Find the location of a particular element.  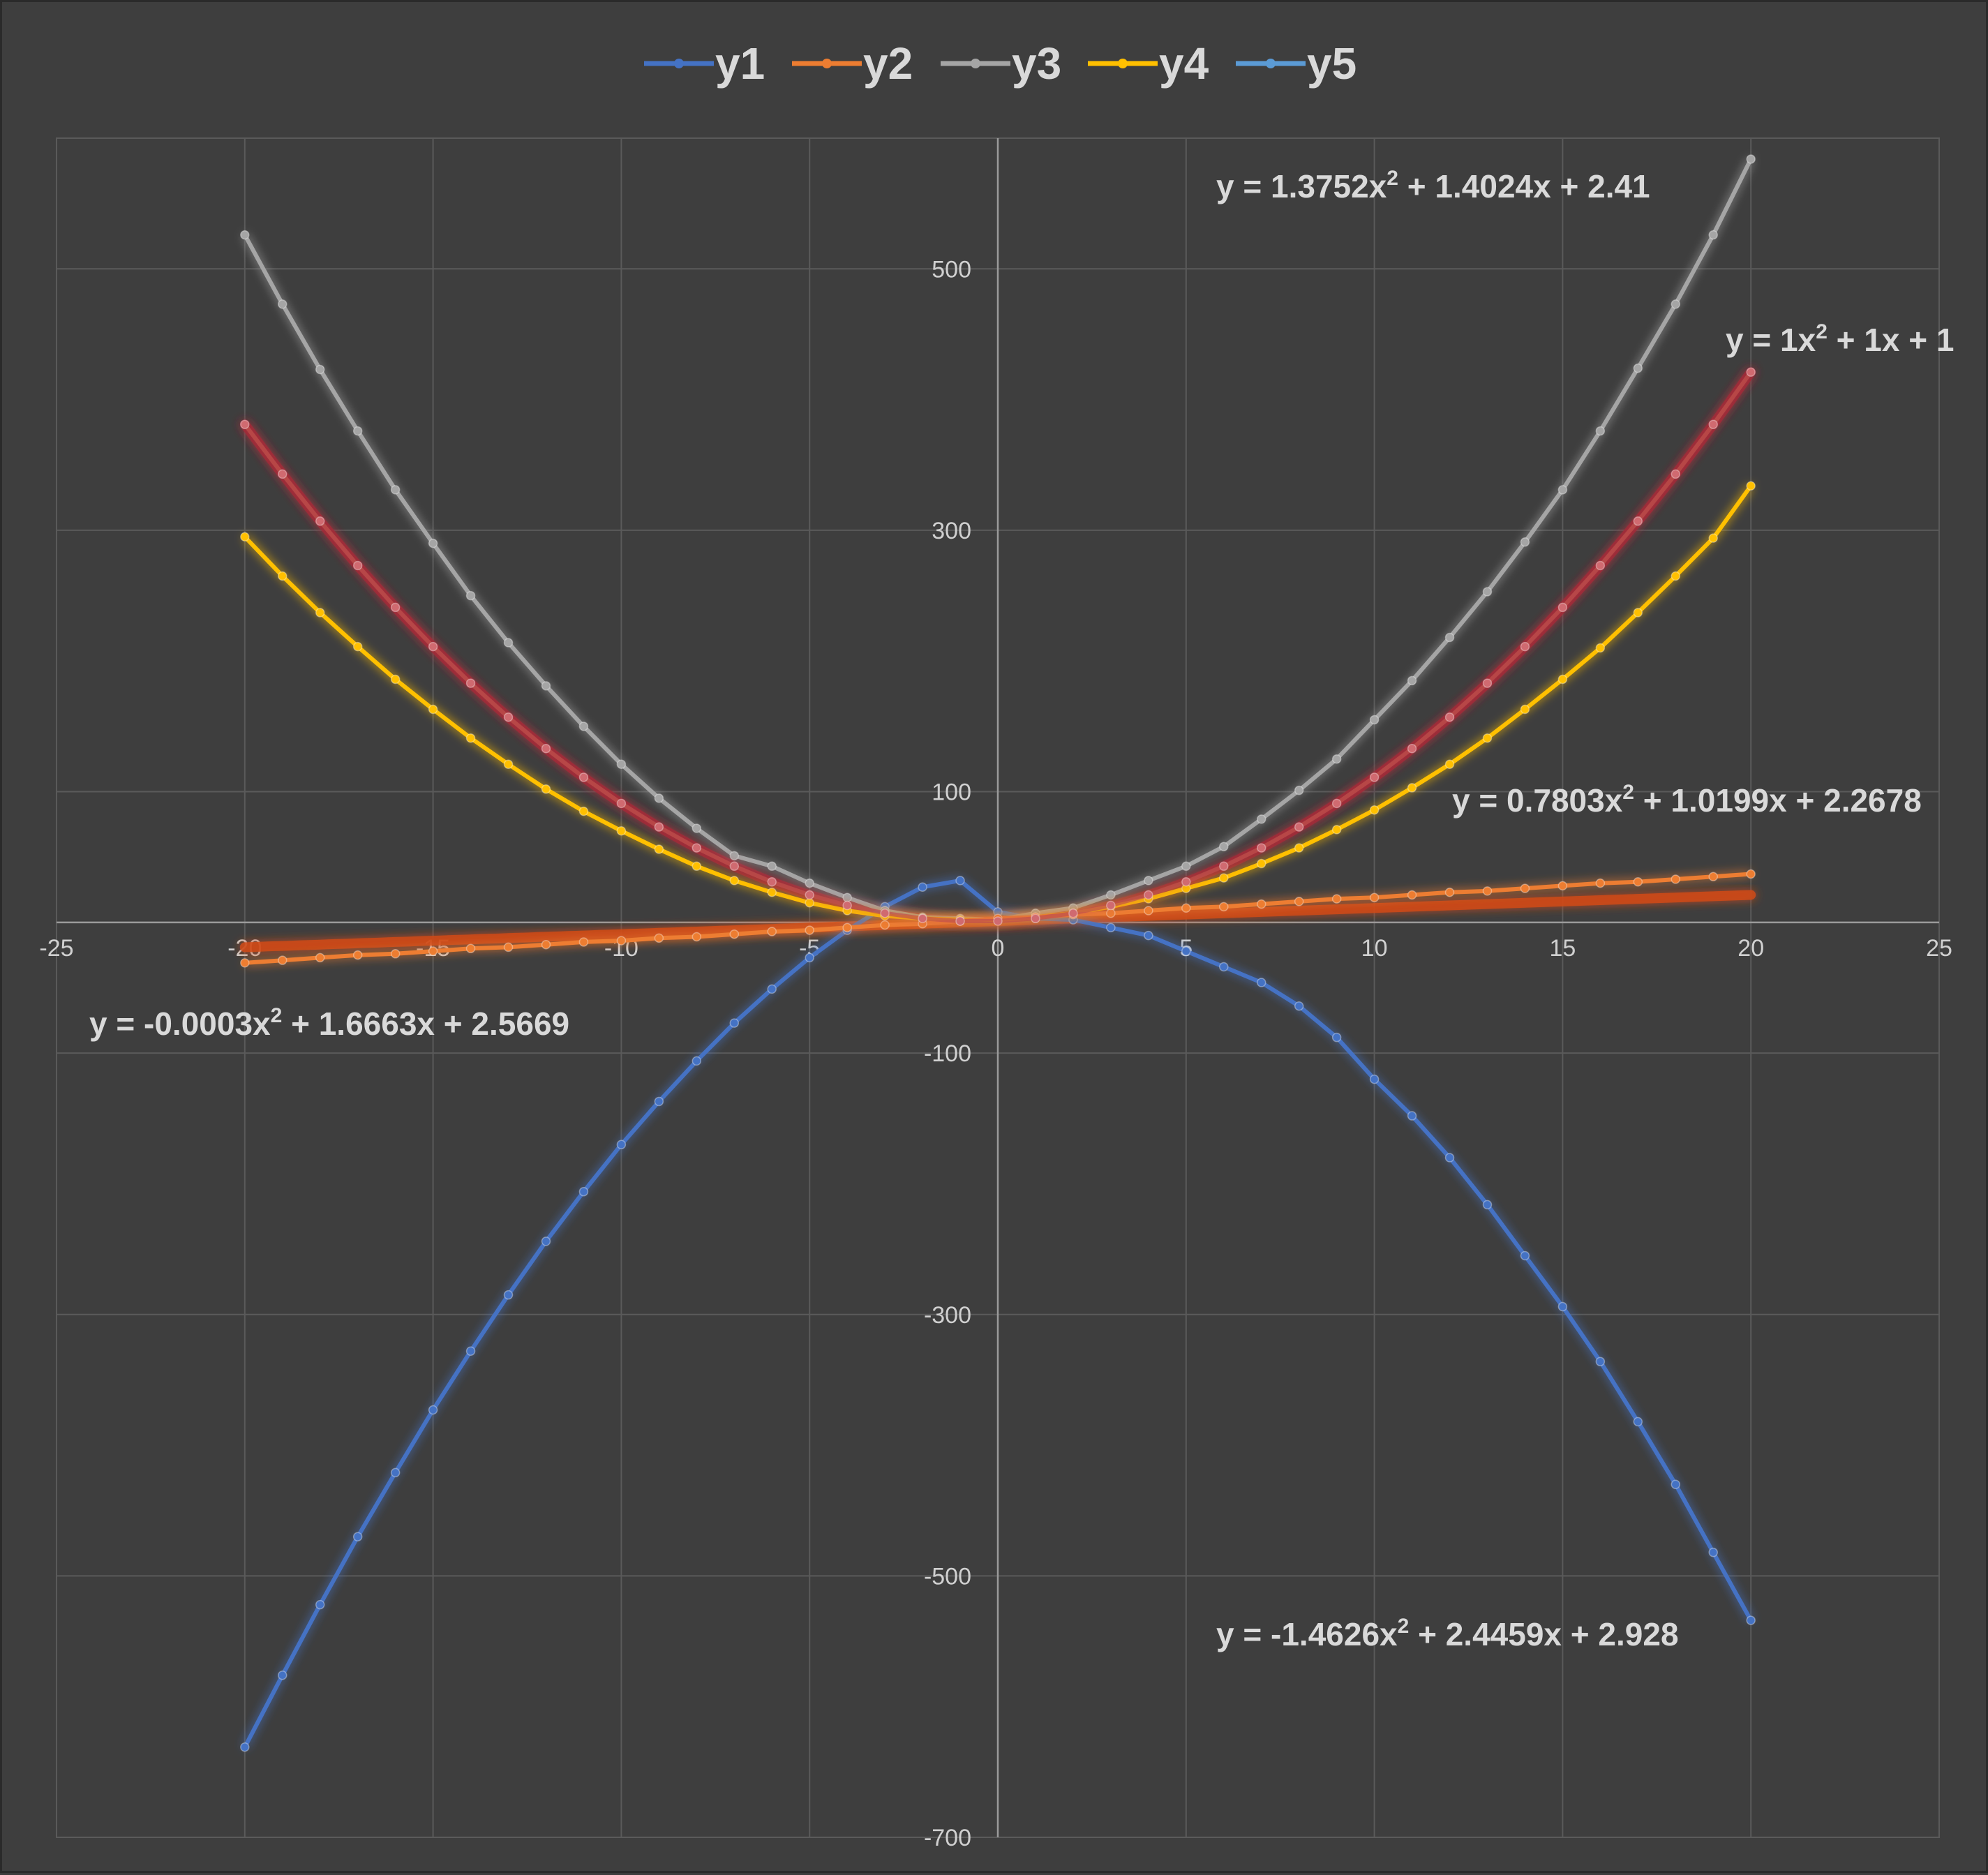

equation-label-eq_y4: y = 0.7803x2 + 1.0199x + 2.2678 is located at coordinates (1687, 800).